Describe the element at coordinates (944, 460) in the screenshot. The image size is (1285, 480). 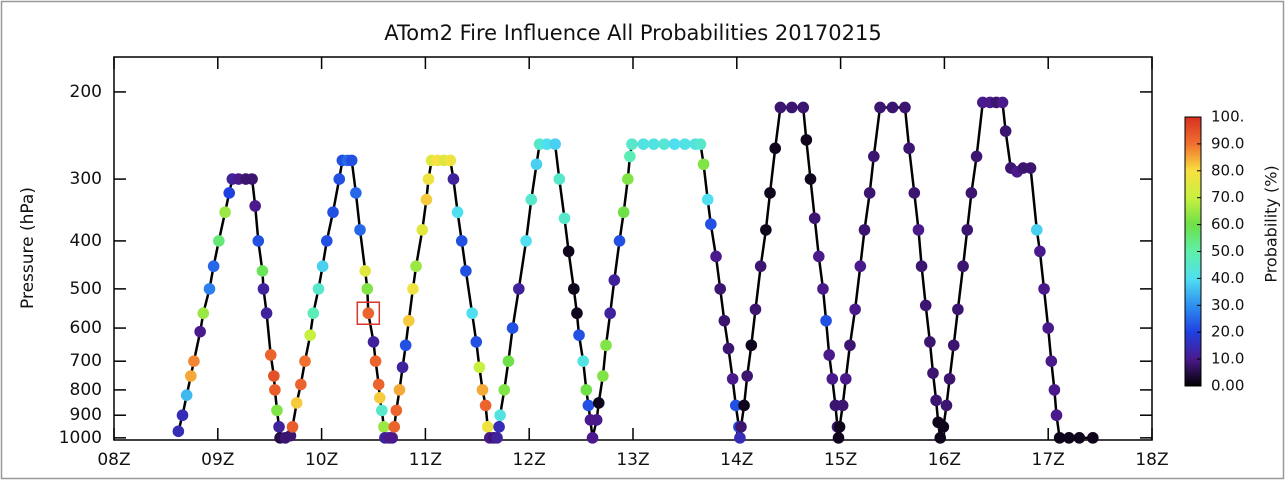
I see `x-tick-label: 16Z` at that location.